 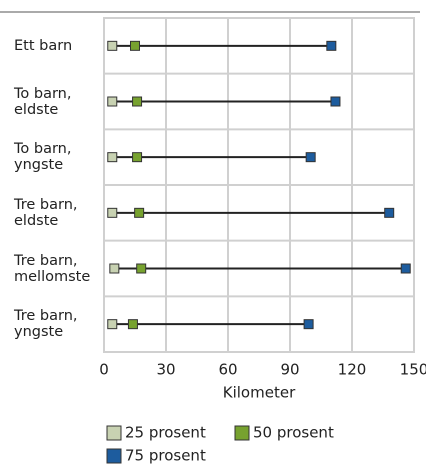 I want to click on x-tick-label: 60, so click(x=227, y=370).